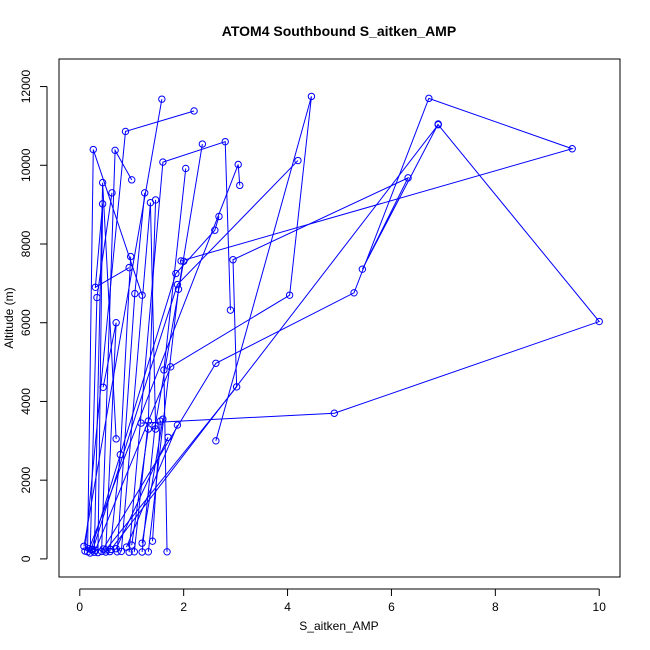  Describe the element at coordinates (26, 165) in the screenshot. I see `y-tick-label: 10000` at that location.